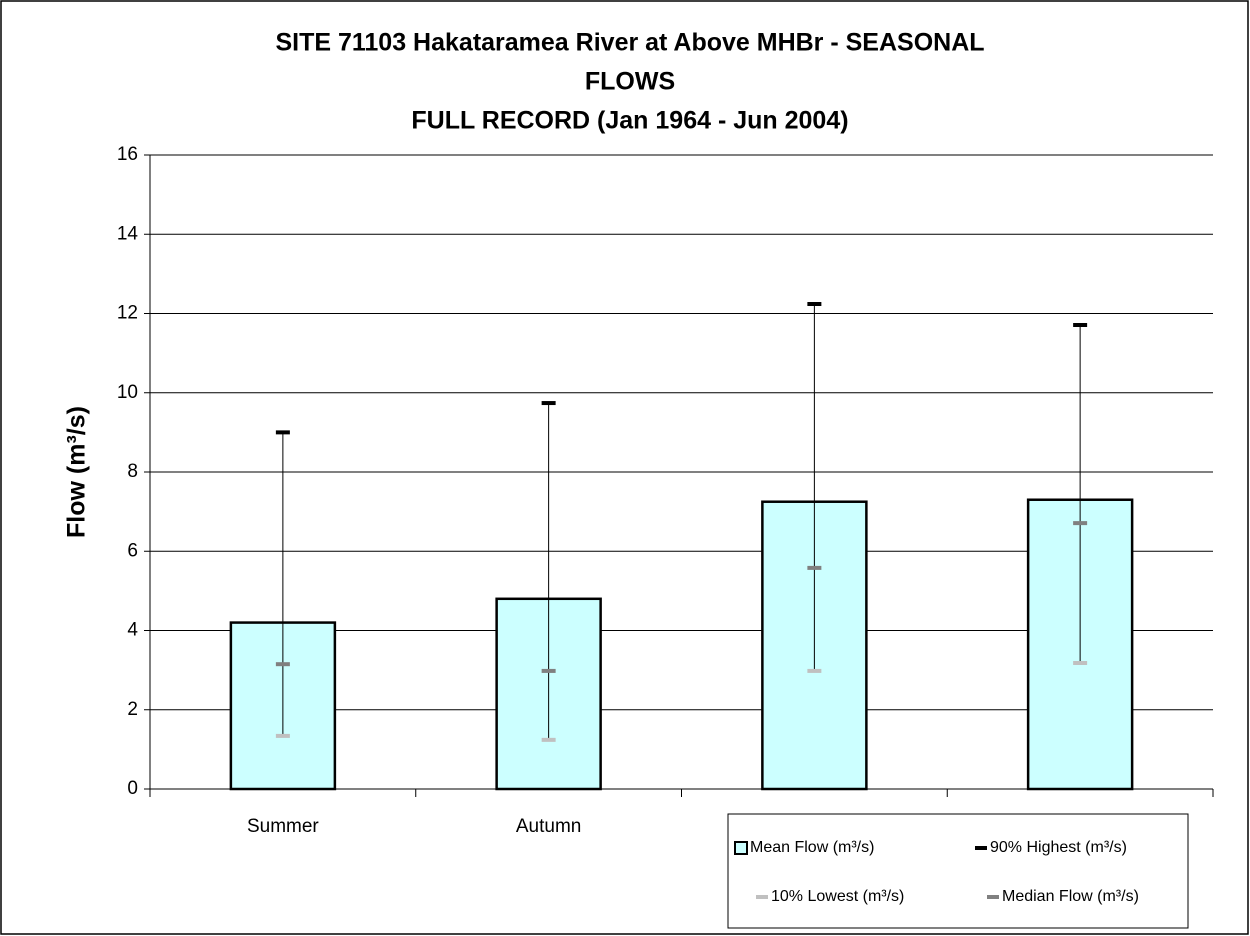  Describe the element at coordinates (958, 871) in the screenshot. I see `legend` at that location.